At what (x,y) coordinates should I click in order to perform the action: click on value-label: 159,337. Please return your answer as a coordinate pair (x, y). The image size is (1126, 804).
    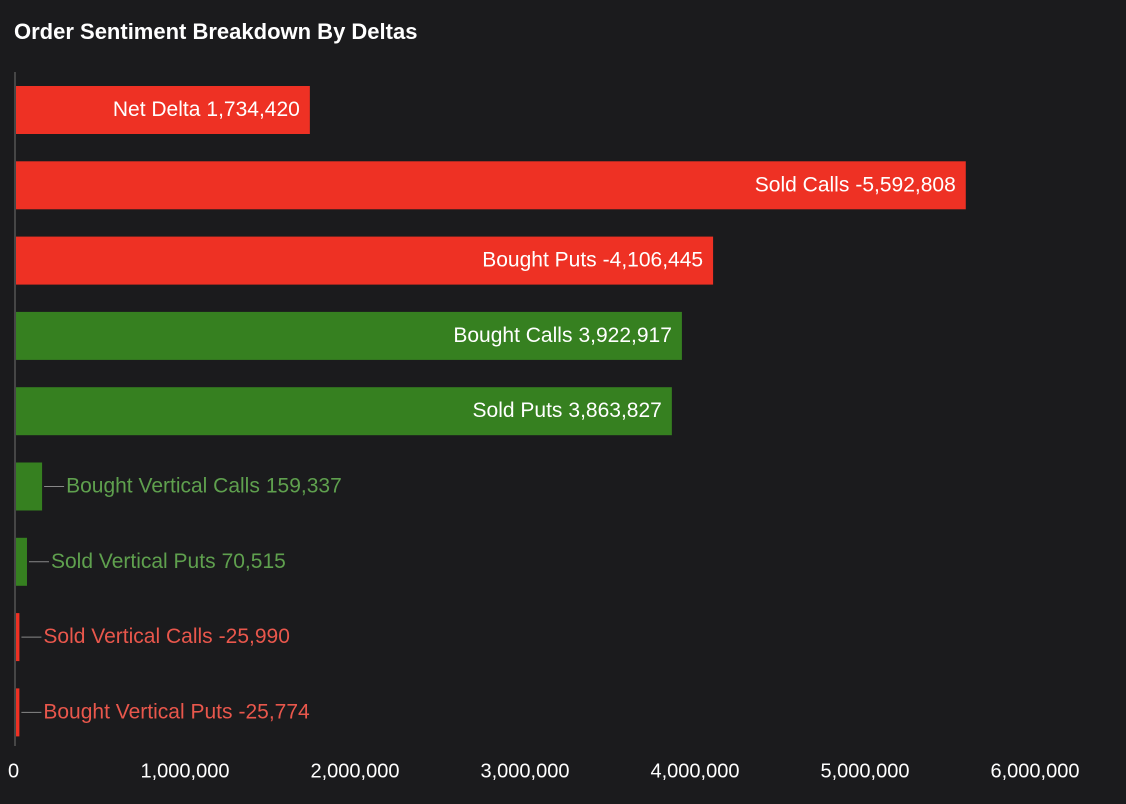
    Looking at the image, I should click on (304, 485).